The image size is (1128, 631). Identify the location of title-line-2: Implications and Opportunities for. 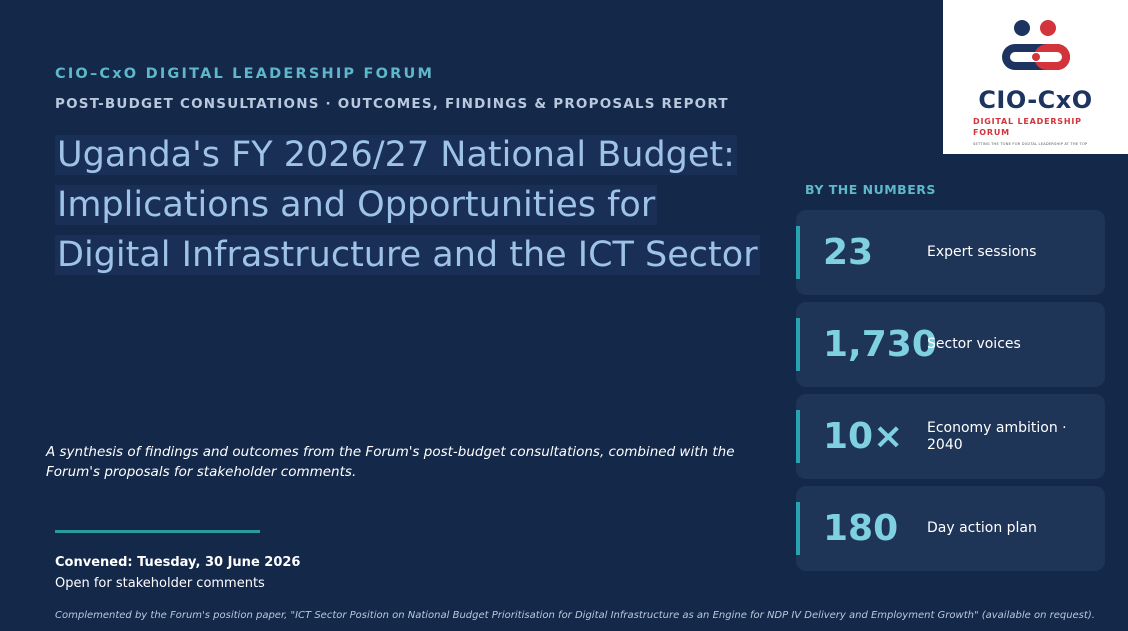
(356, 205).